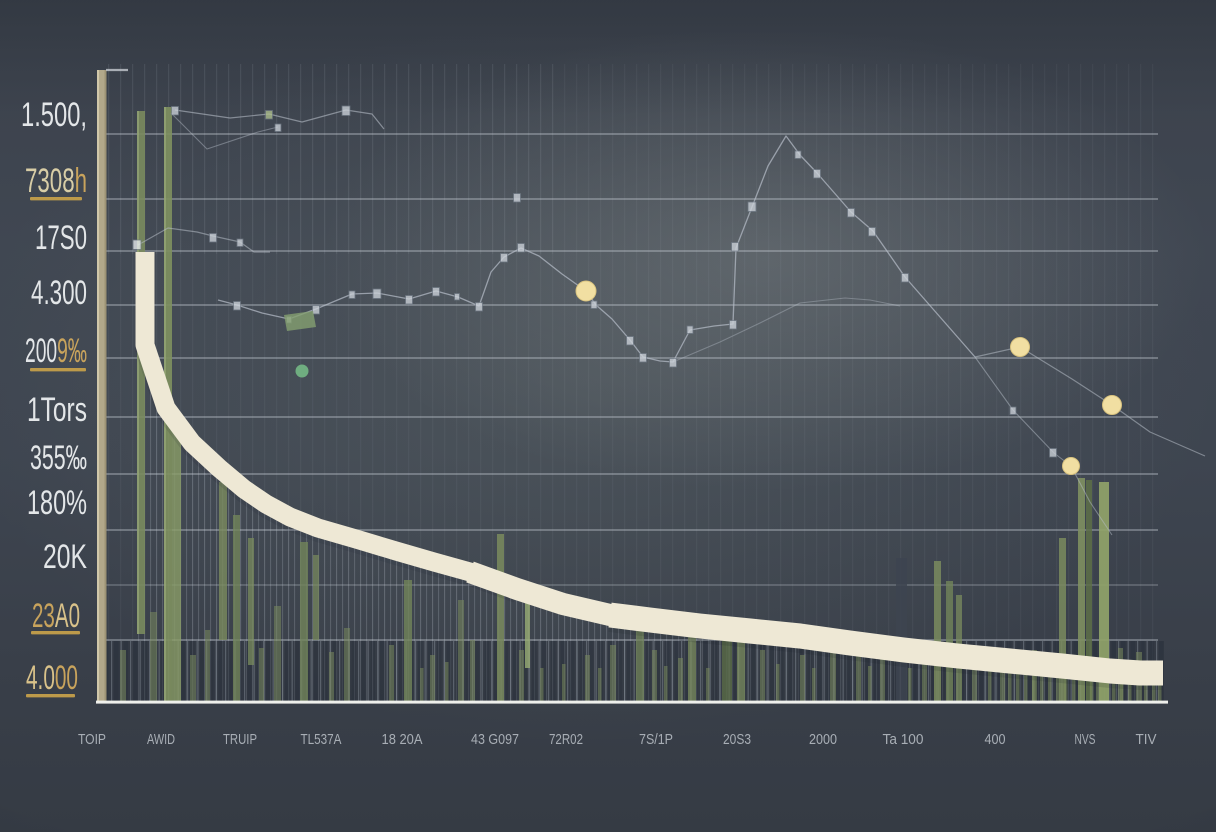 This screenshot has width=1216, height=832. I want to click on svg-text: 20S3, so click(737, 740).